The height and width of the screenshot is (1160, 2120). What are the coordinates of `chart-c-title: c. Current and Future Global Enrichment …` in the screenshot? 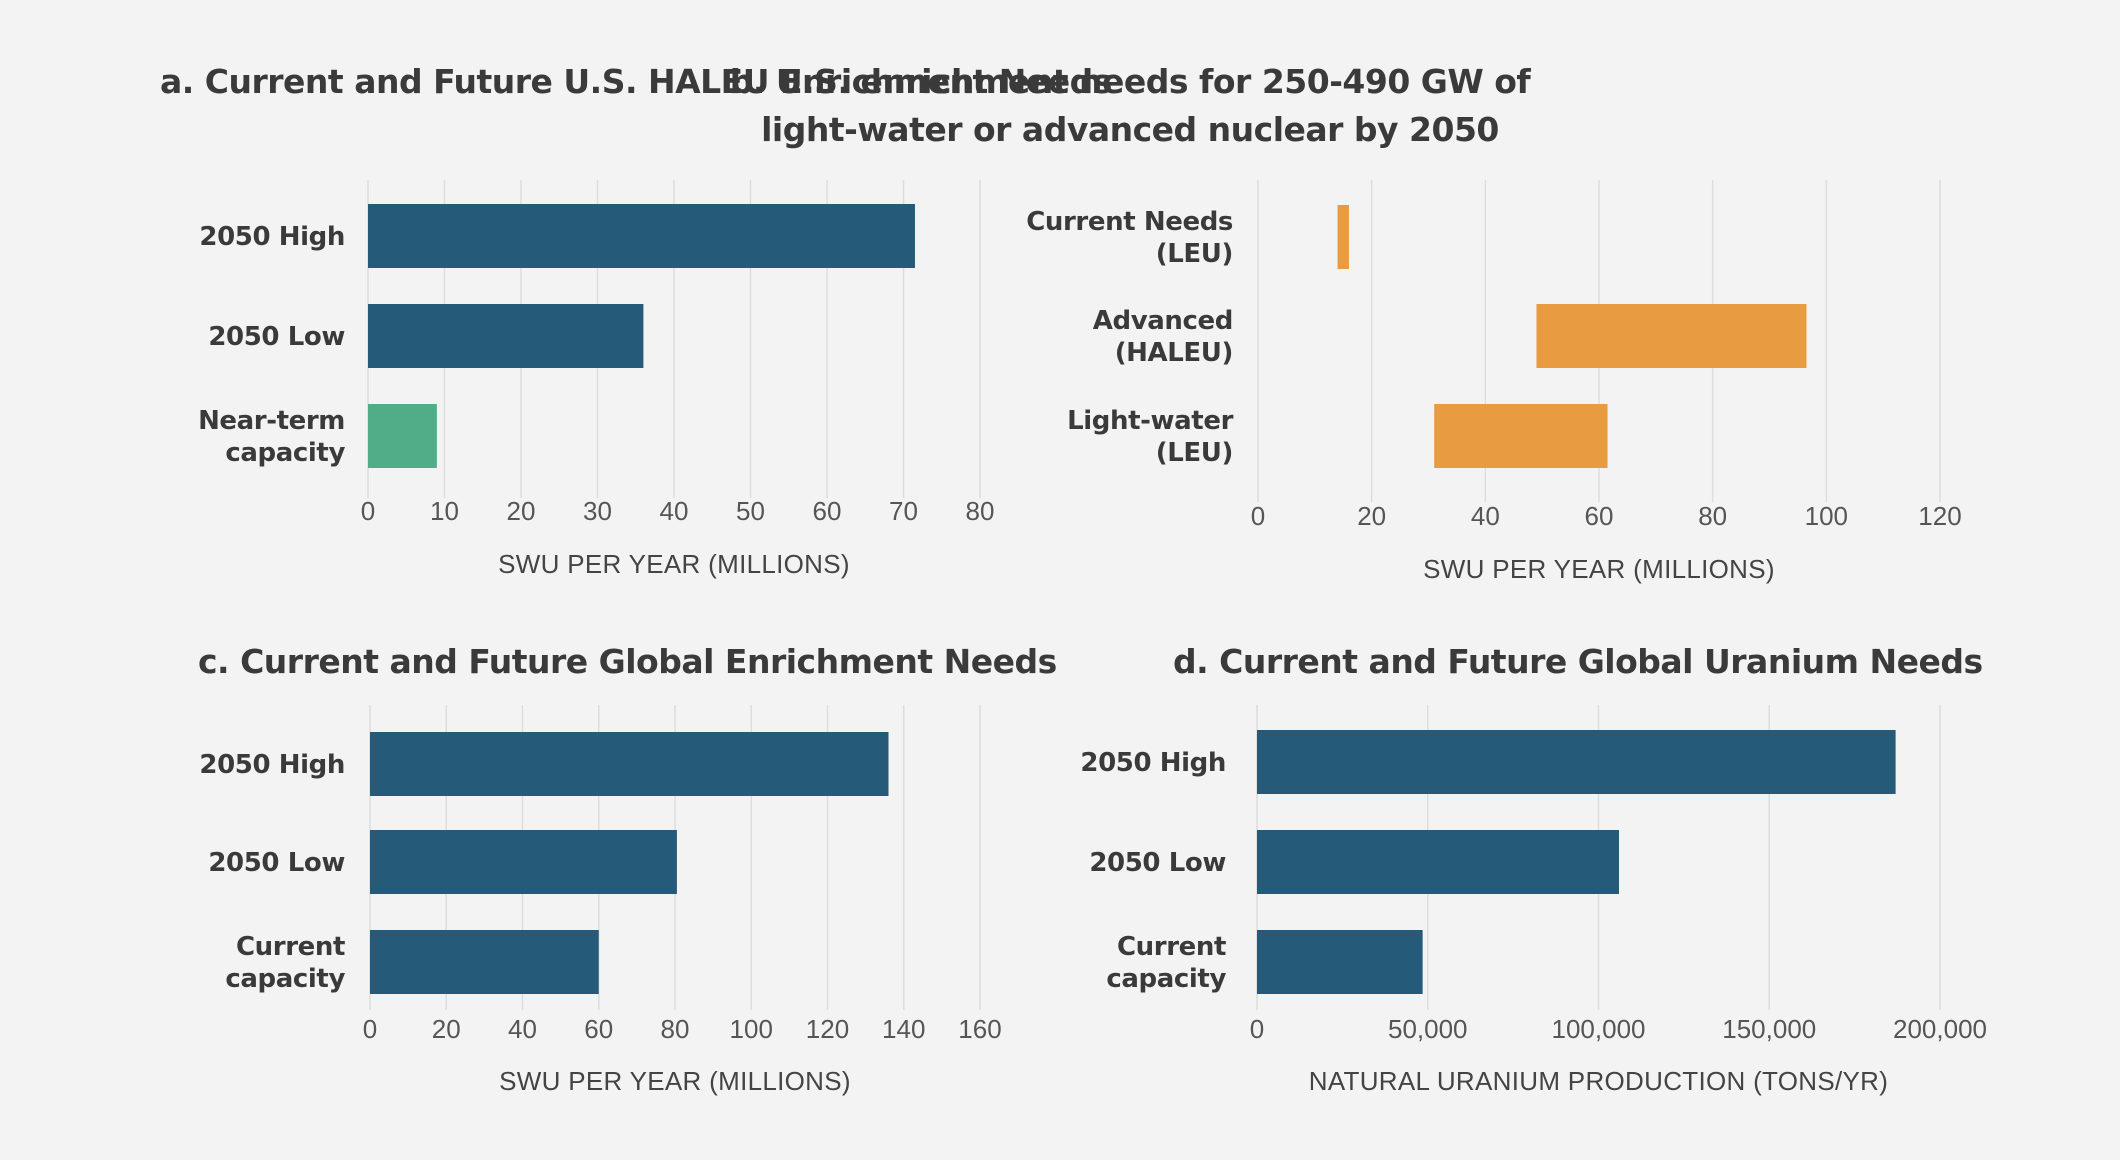 It's located at (627, 662).